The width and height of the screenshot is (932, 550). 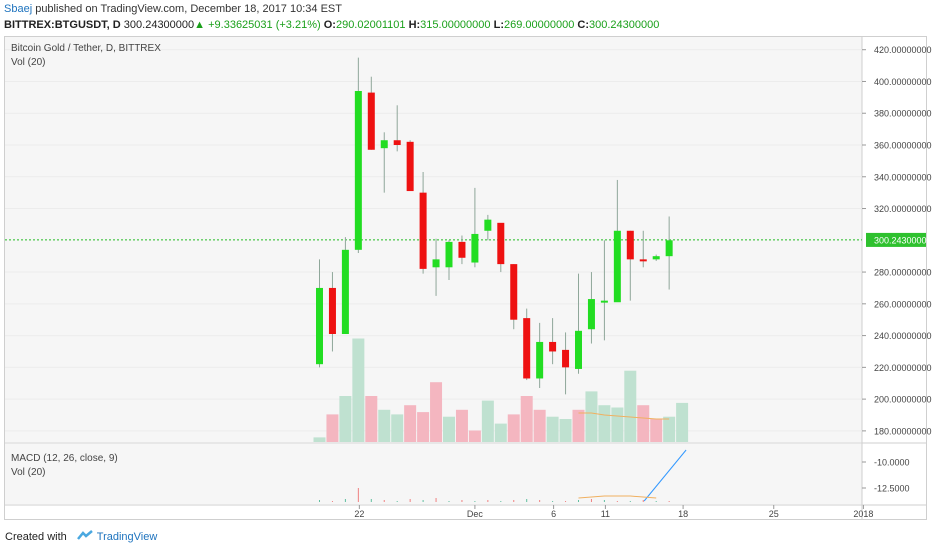 I want to click on symbol: BITTREX:BTGUSDT, D, so click(x=62, y=25).